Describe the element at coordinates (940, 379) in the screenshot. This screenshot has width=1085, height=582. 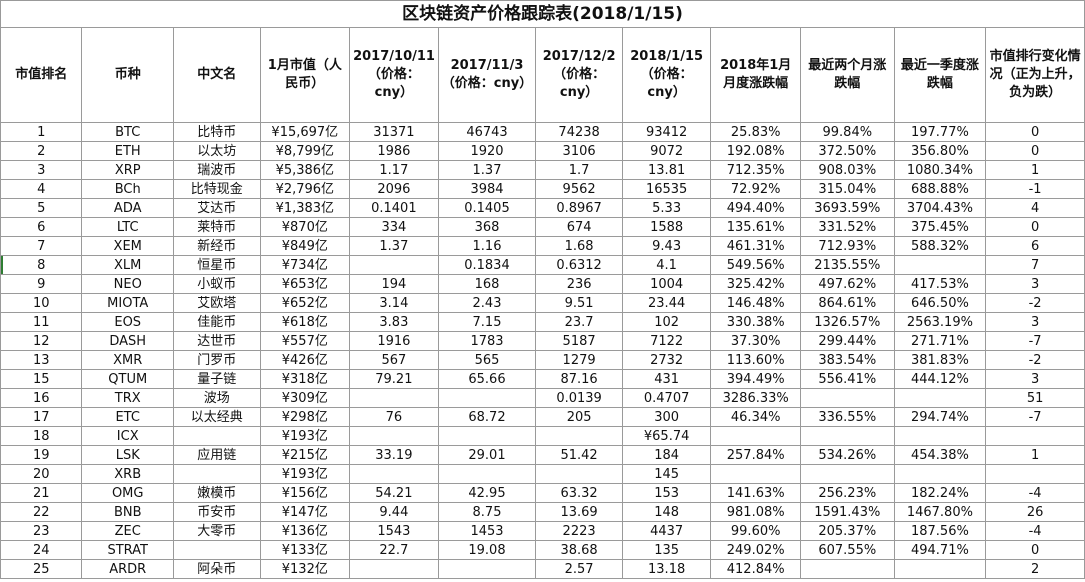
I see `table-cell: 444.12%` at that location.